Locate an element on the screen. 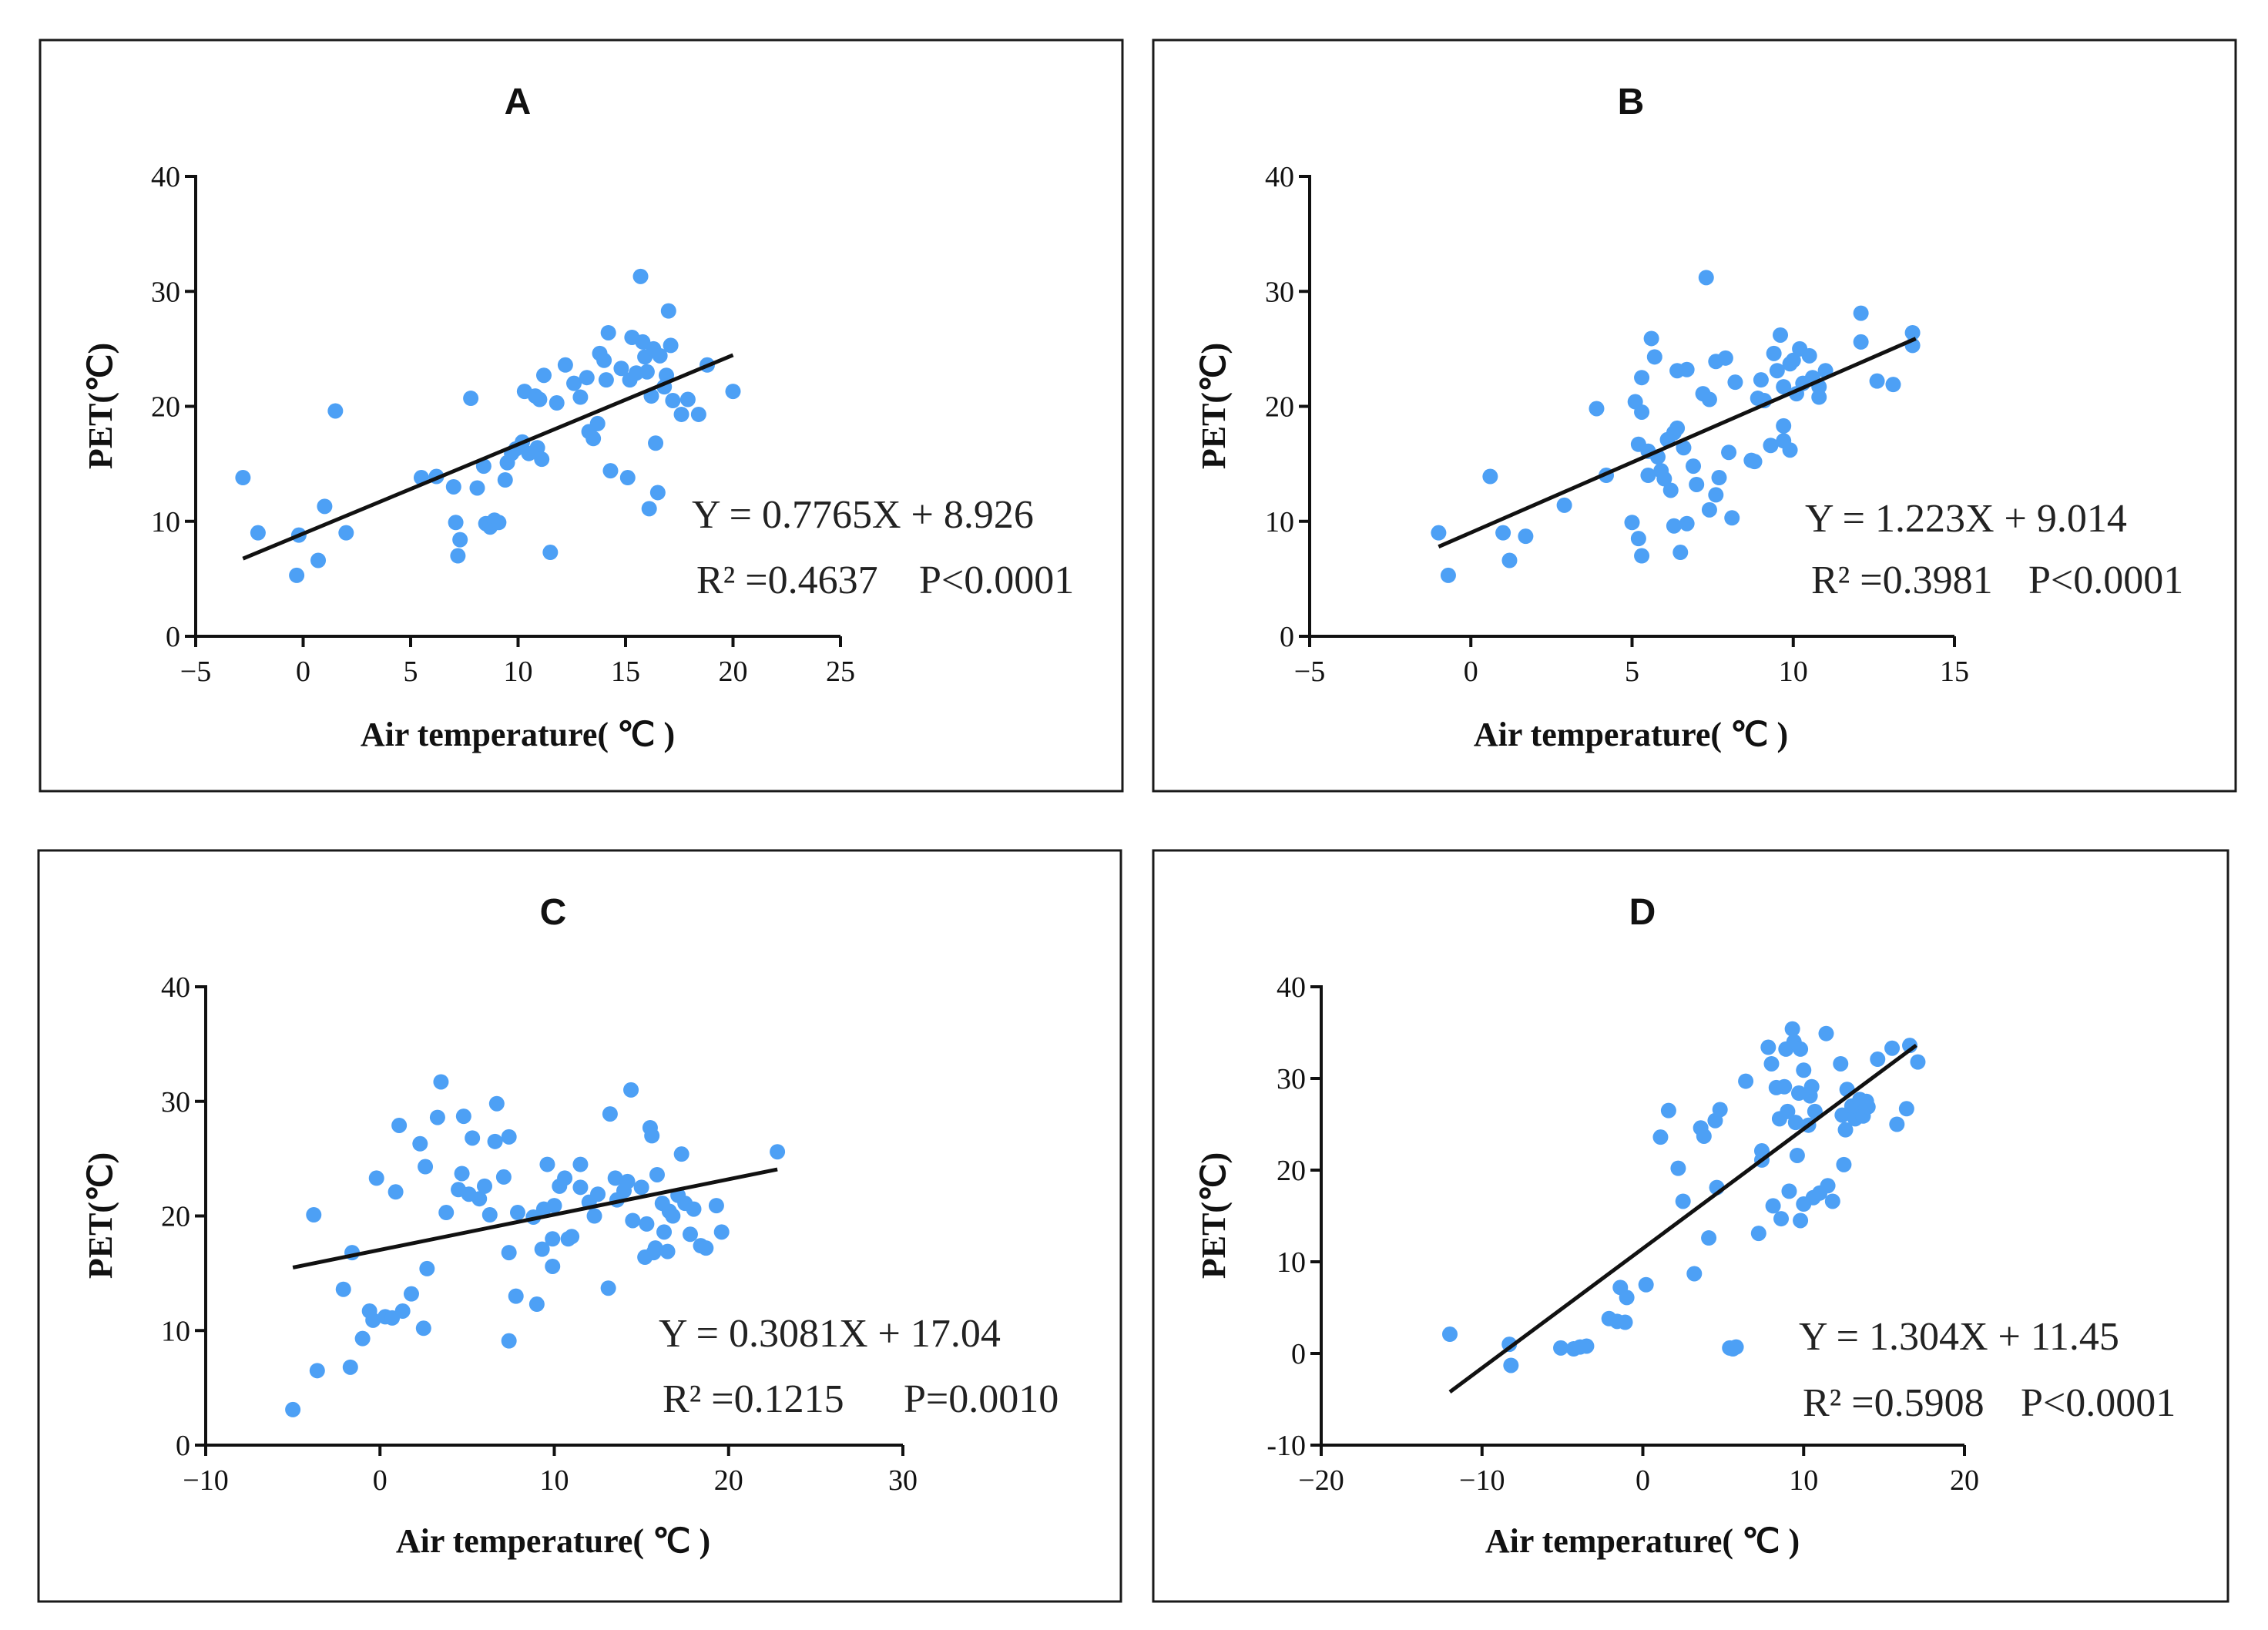  panel-d-x-tick-label: 20 is located at coordinates (1964, 1480).